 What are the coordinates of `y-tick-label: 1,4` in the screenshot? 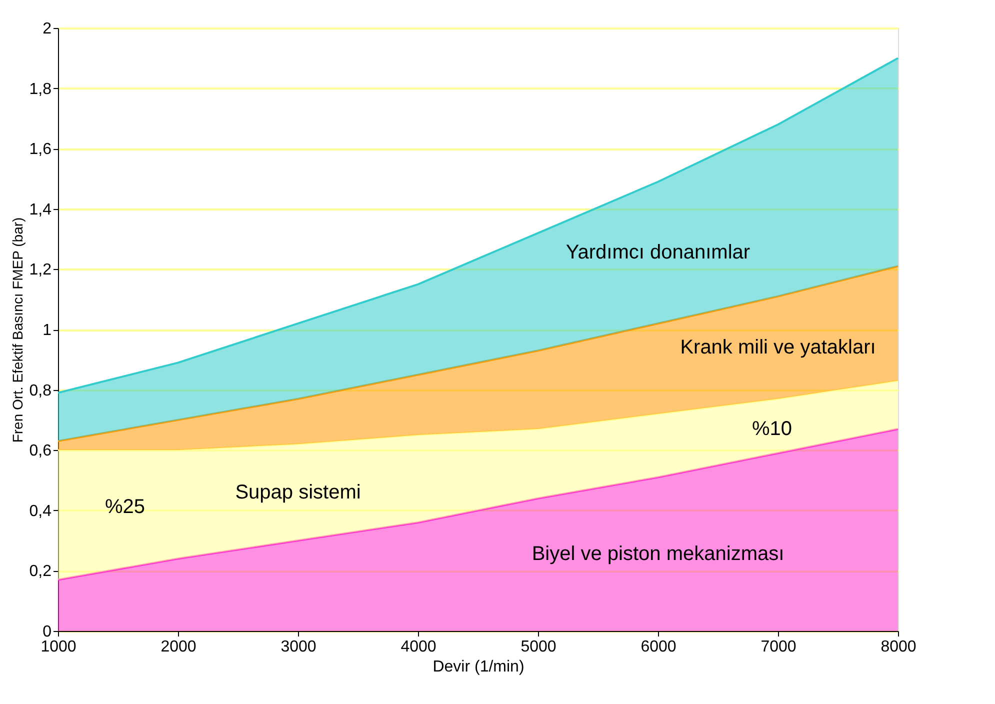 It's located at (40, 209).